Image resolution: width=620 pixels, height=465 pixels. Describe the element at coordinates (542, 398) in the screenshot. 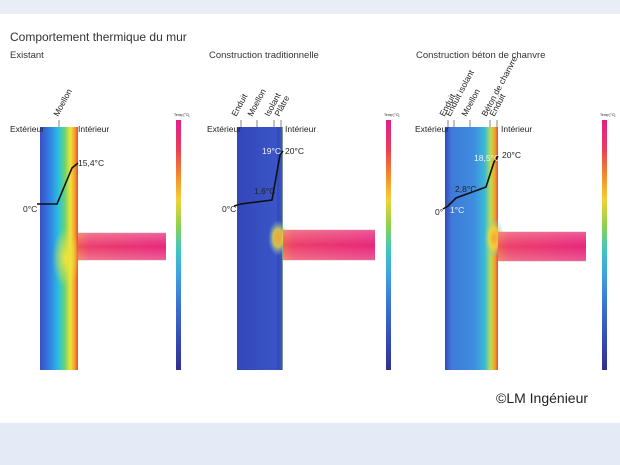

I see `image-credit: ©LM Ingénieur` at that location.